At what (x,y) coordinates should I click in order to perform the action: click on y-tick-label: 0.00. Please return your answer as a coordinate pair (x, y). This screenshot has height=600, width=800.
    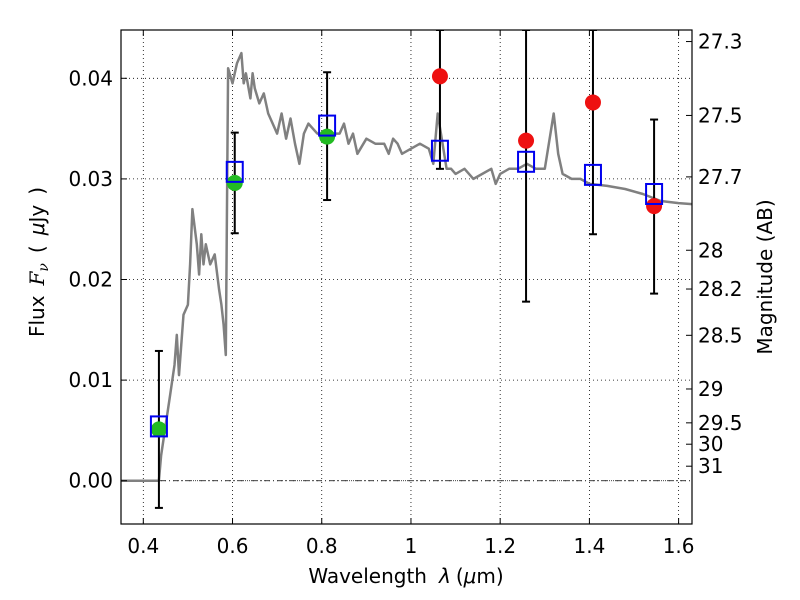
    Looking at the image, I should click on (90, 481).